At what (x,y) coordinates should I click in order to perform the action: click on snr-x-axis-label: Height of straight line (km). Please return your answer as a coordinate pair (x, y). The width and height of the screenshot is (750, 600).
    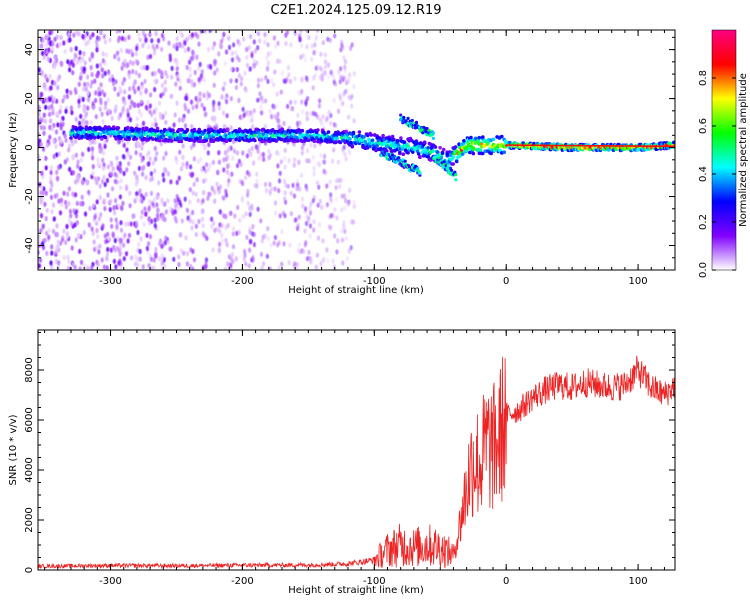
    Looking at the image, I should click on (356, 590).